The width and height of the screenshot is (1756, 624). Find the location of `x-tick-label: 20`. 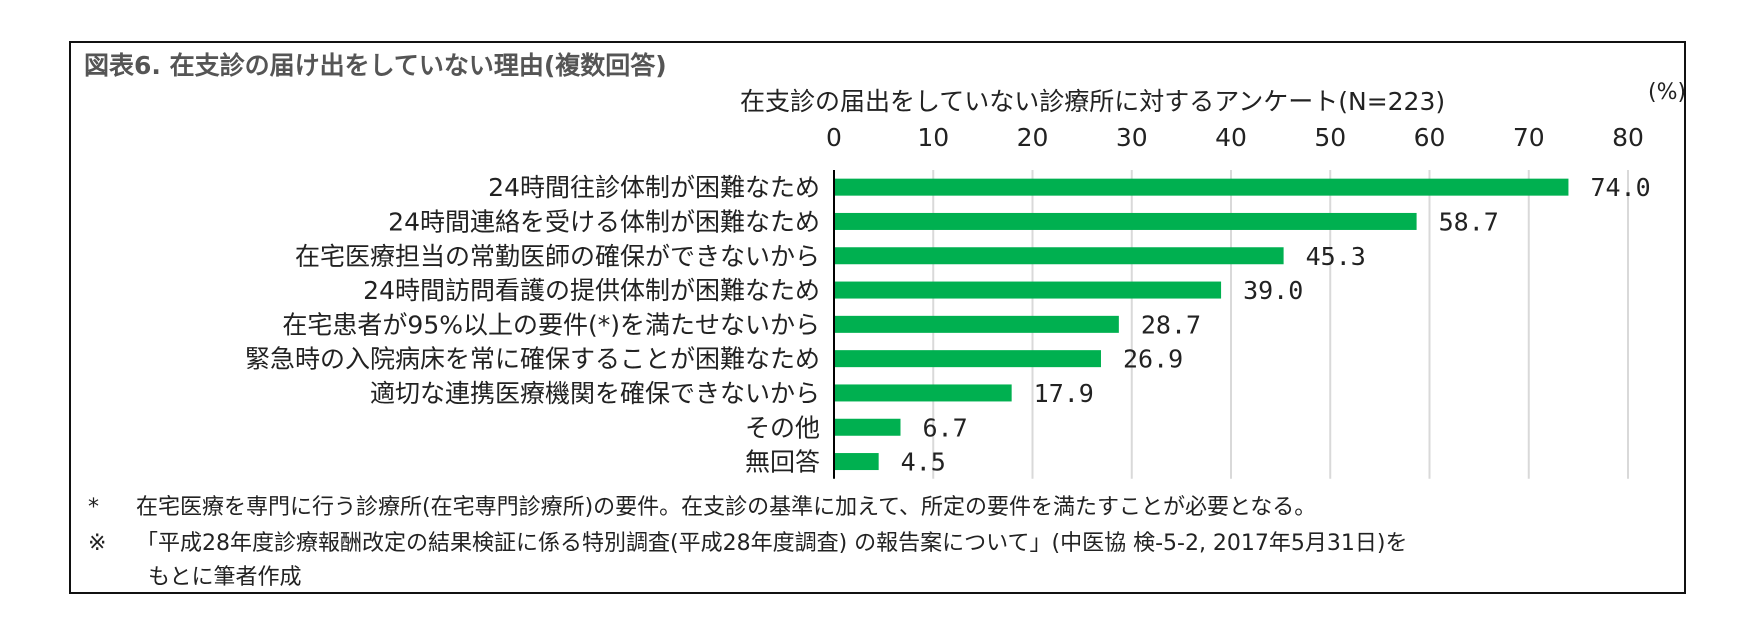

x-tick-label: 20 is located at coordinates (1033, 137).